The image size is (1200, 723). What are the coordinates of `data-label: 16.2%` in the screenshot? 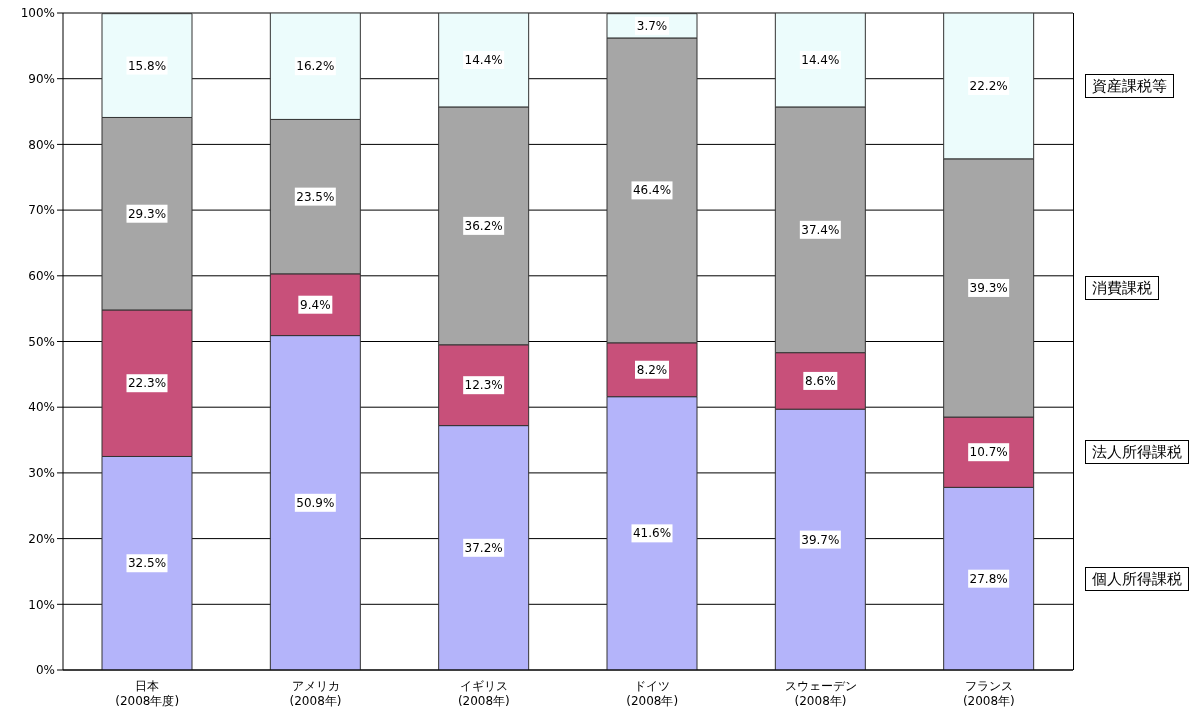 It's located at (315, 66).